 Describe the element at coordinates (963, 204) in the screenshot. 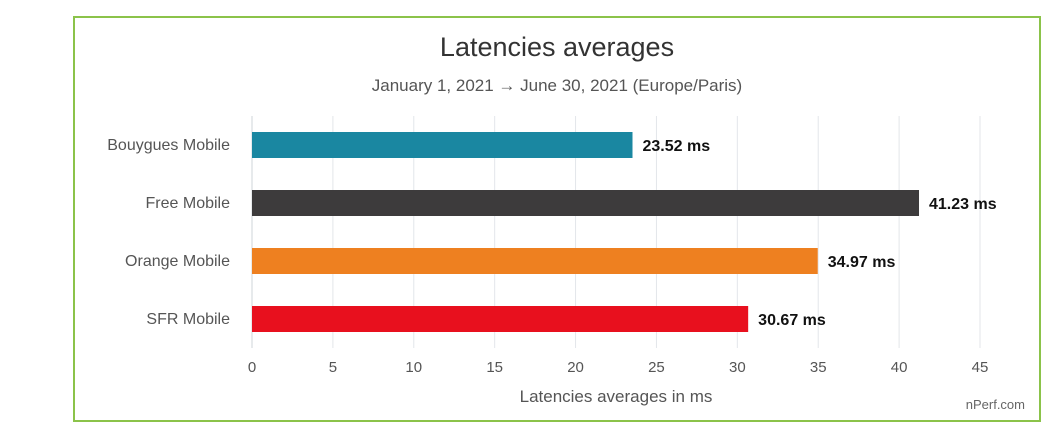

I see `value-label-1: 41.23 ms` at that location.